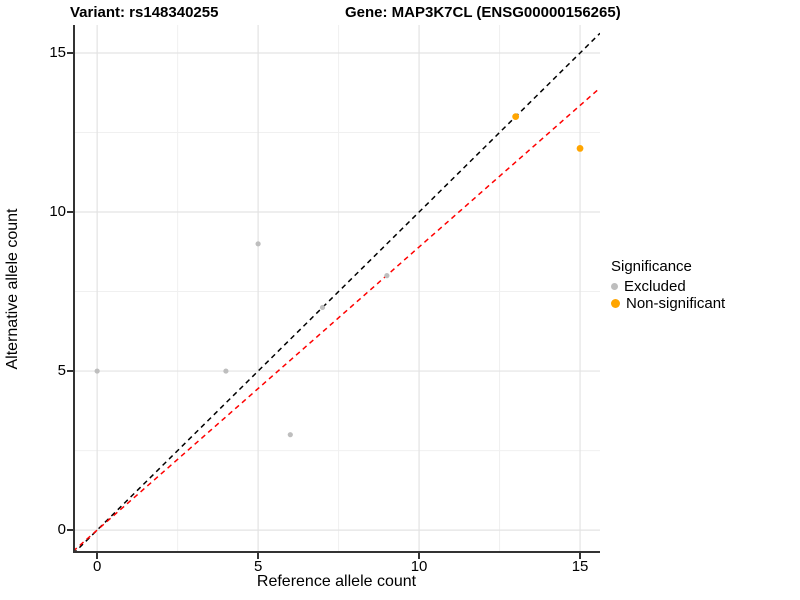 The height and width of the screenshot is (600, 800). I want to click on plot-title-variant: Variant: rs148340255, so click(144, 12).